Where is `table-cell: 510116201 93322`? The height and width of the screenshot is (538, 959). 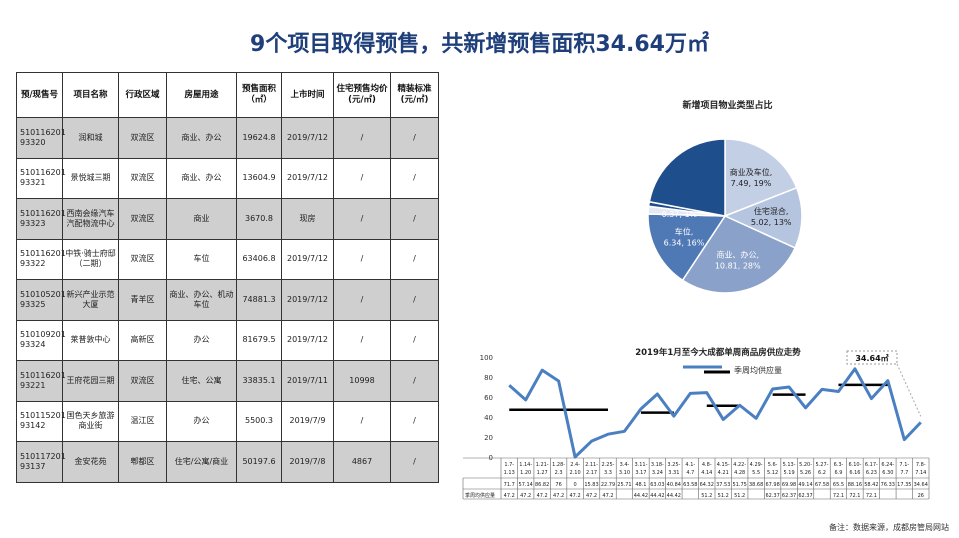
table-cell: 510116201 93322 is located at coordinates (41, 259).